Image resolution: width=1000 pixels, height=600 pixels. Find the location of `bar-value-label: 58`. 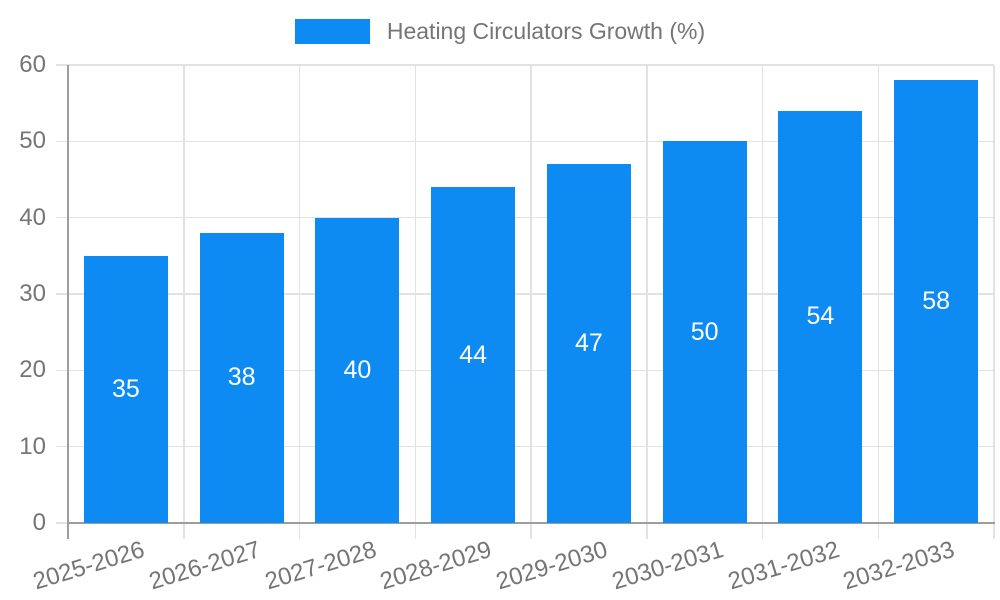

bar-value-label: 58 is located at coordinates (936, 301).